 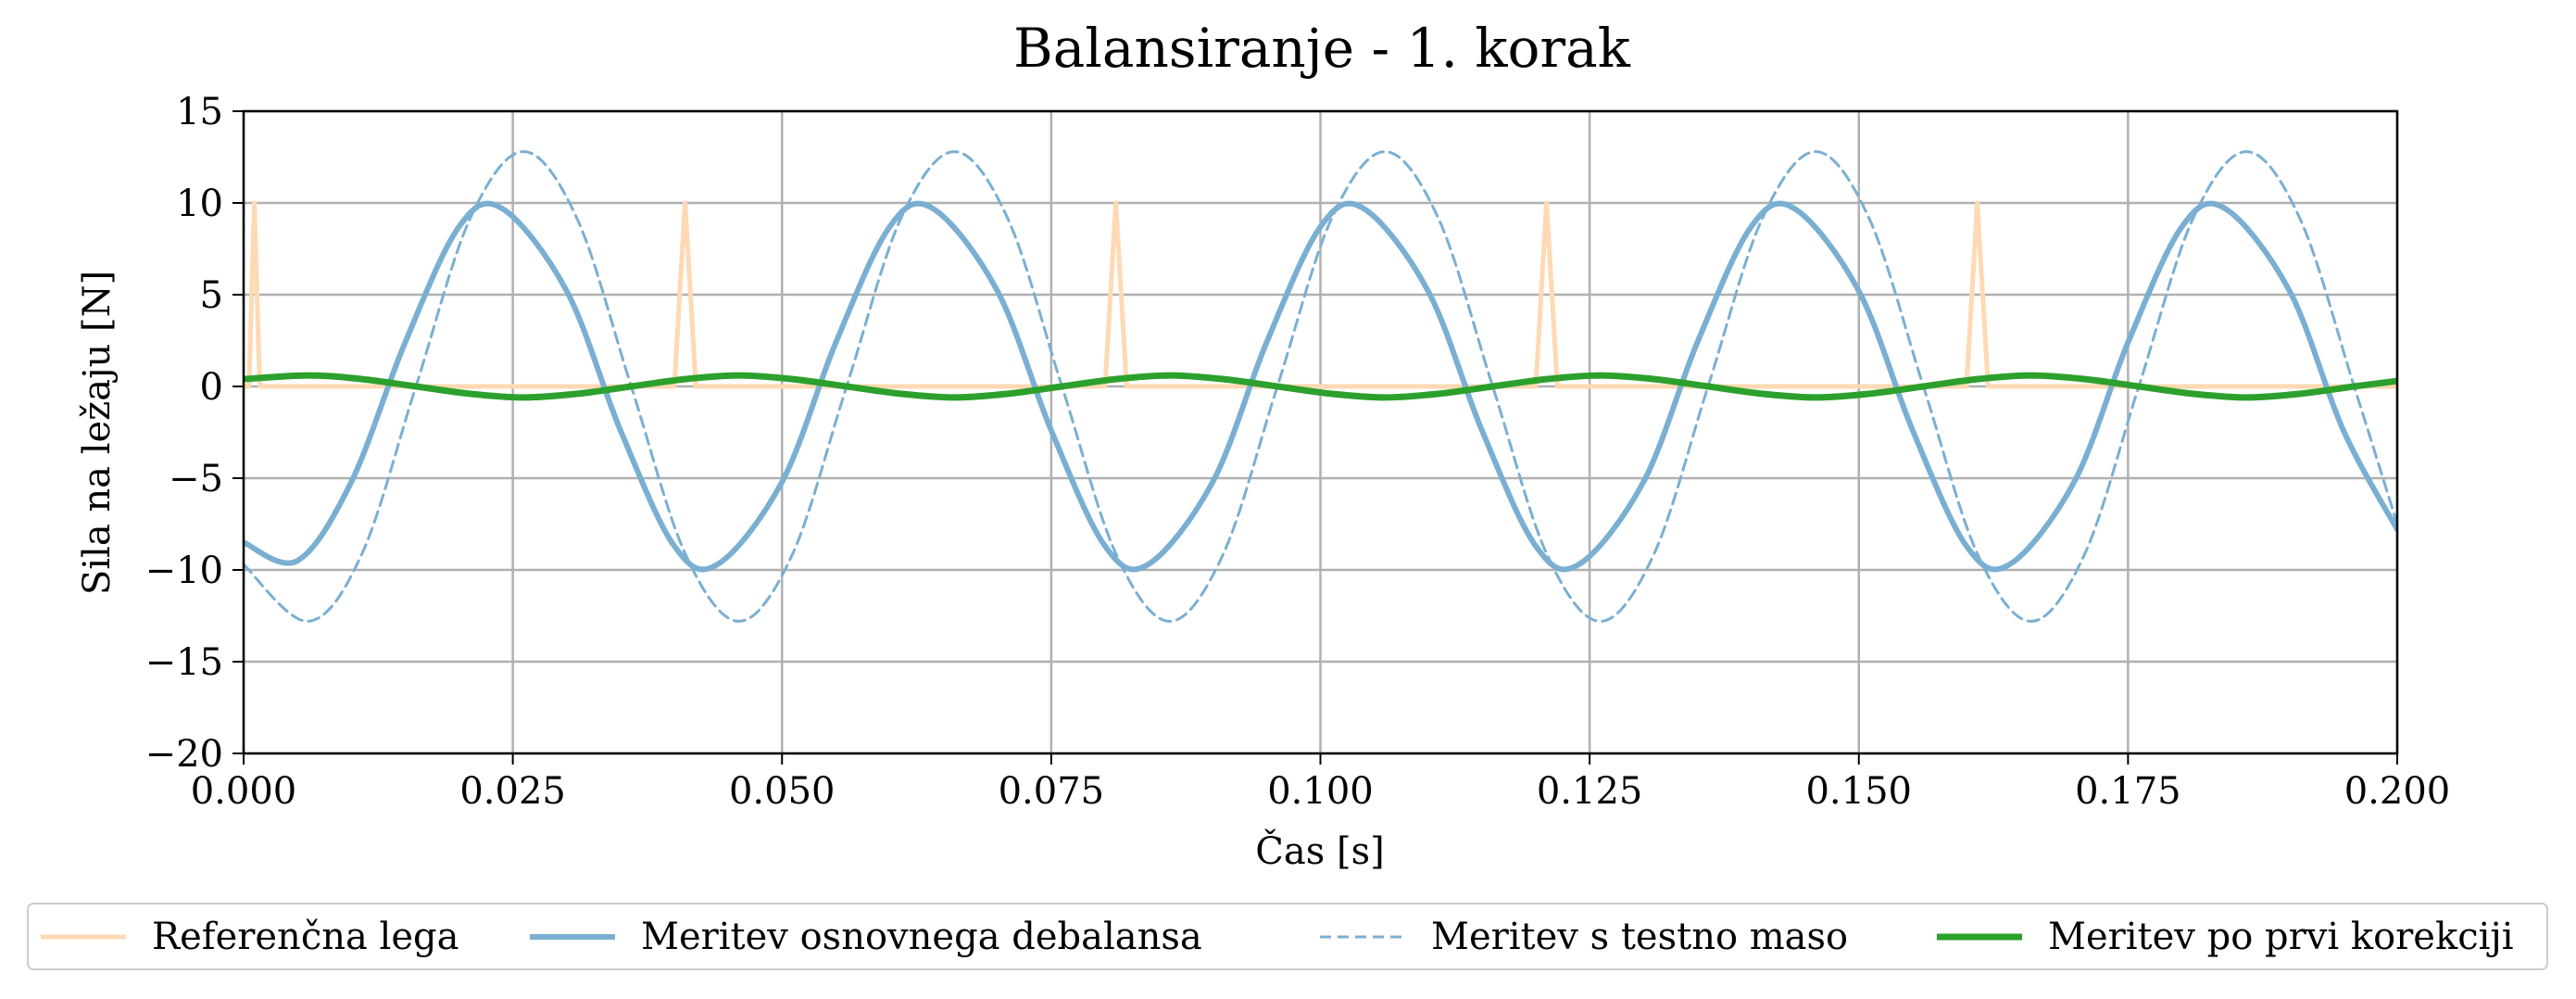 What do you see at coordinates (184, 755) in the screenshot?
I see `y-tick-label: −20` at bounding box center [184, 755].